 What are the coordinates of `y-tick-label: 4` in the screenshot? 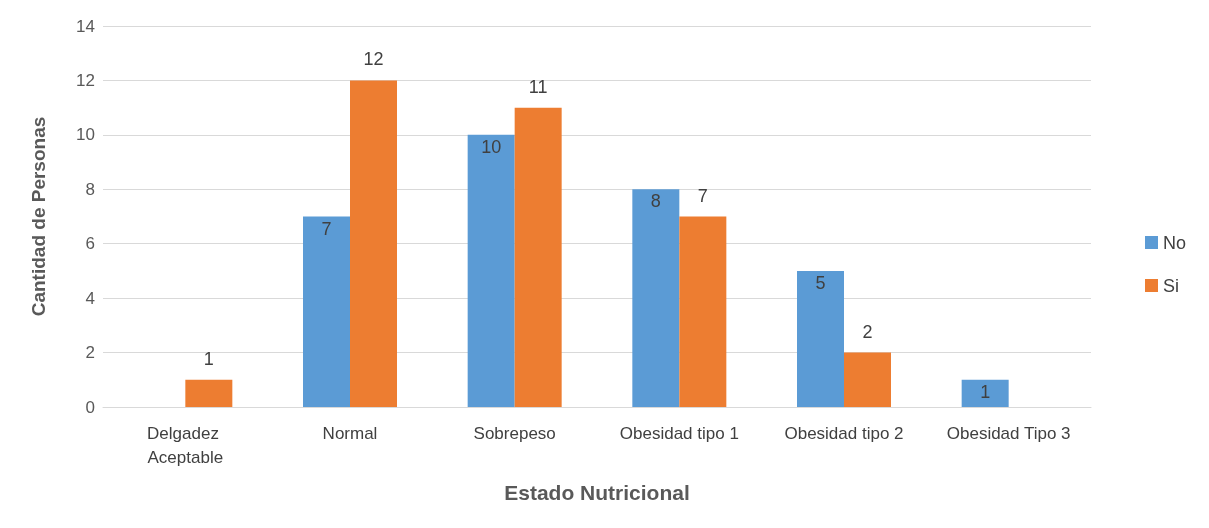 It's located at (90, 298).